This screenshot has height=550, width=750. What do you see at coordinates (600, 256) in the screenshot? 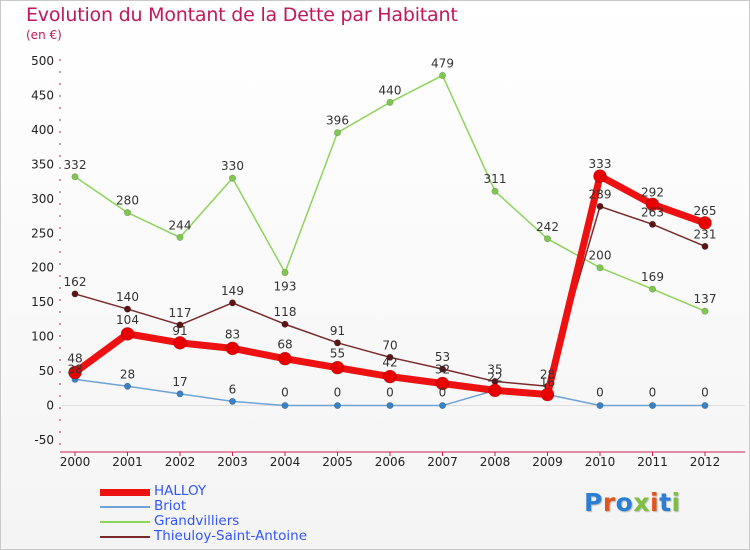
I see `data-label: 200` at bounding box center [600, 256].